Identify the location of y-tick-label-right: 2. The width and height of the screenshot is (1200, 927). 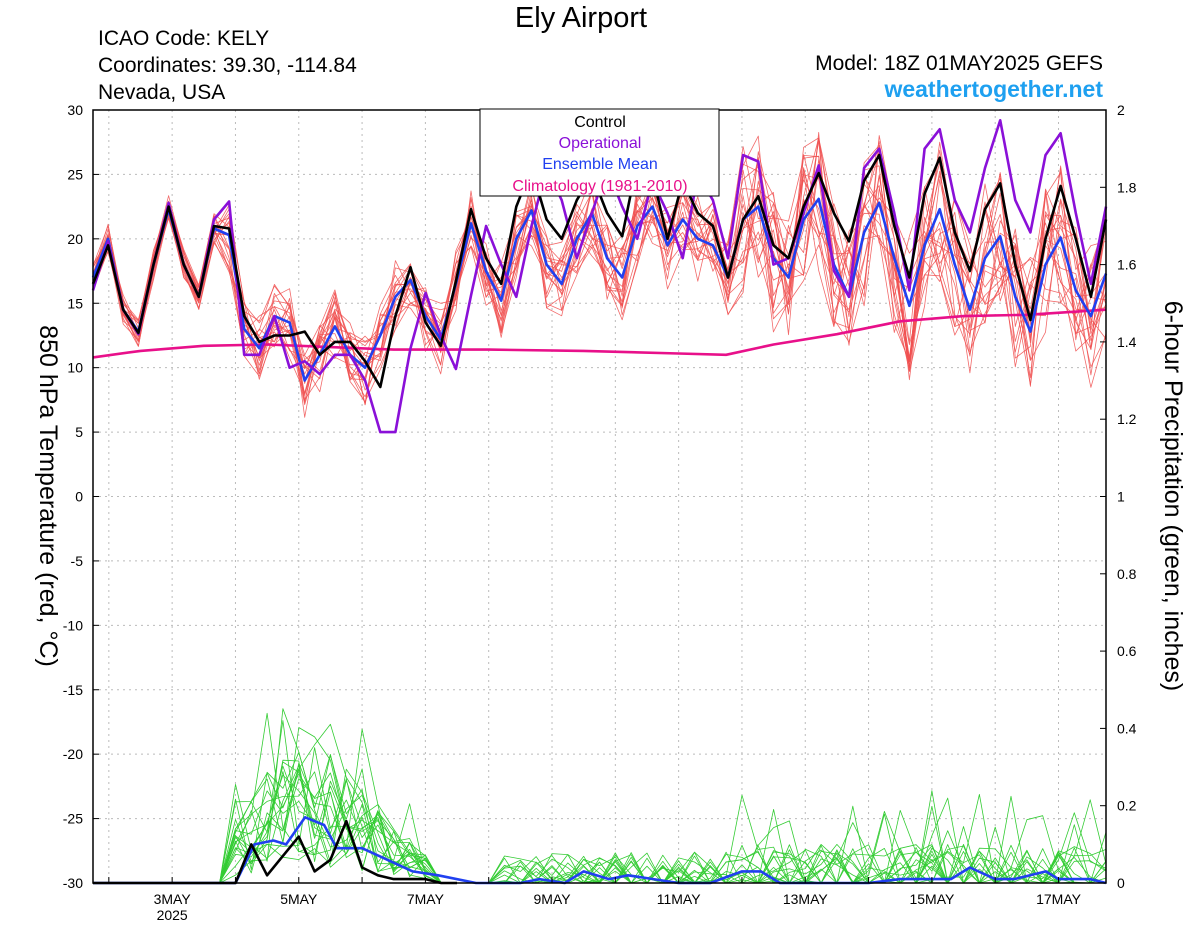
(1121, 110).